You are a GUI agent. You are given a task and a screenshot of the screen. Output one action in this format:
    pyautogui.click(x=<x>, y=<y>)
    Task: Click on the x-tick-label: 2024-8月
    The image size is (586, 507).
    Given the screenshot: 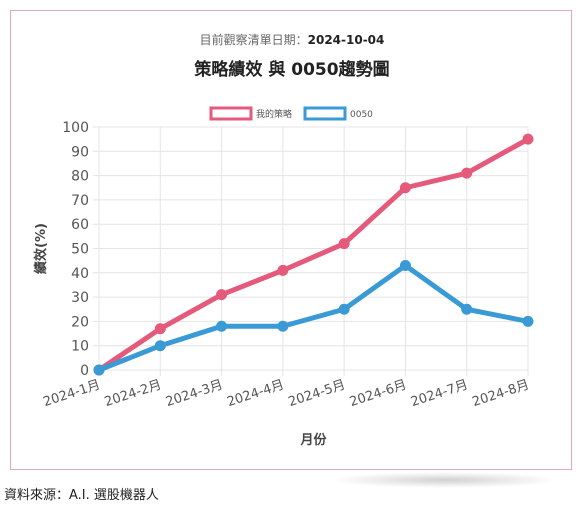 What is the action you would take?
    pyautogui.click(x=500, y=394)
    